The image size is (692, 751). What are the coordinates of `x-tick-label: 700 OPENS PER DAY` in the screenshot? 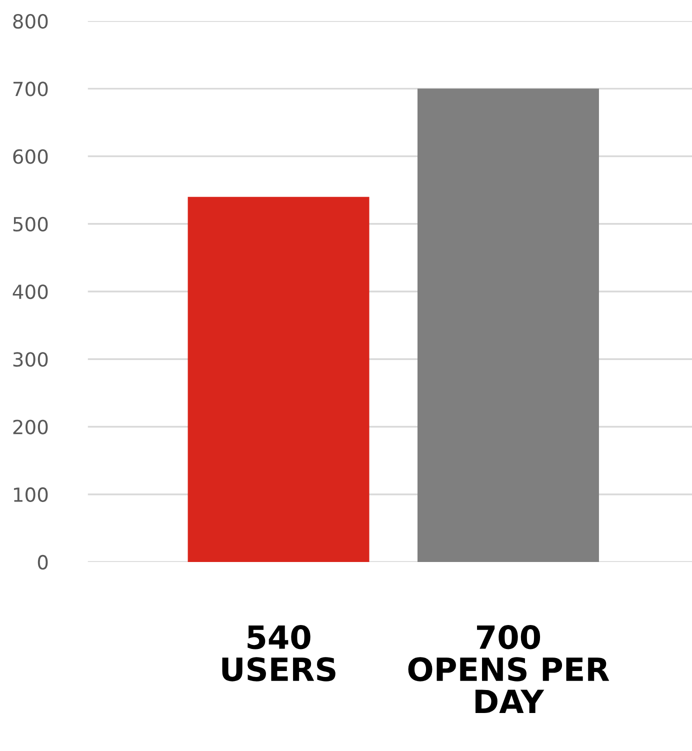 It's located at (509, 669).